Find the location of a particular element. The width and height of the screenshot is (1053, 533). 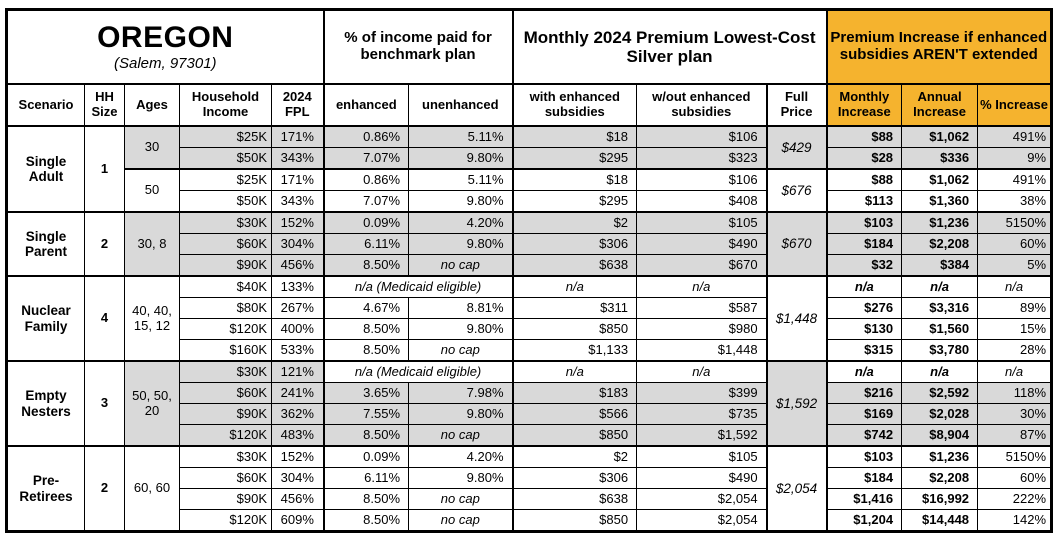

cell-with-subsidies: $18 is located at coordinates (574, 179).